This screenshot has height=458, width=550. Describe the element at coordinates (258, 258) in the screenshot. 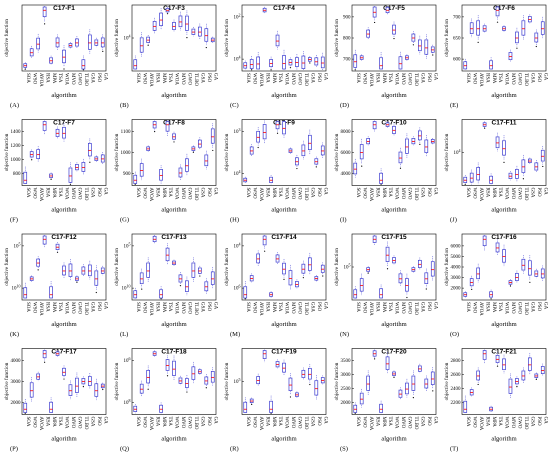

I see `box-avoa` at that location.